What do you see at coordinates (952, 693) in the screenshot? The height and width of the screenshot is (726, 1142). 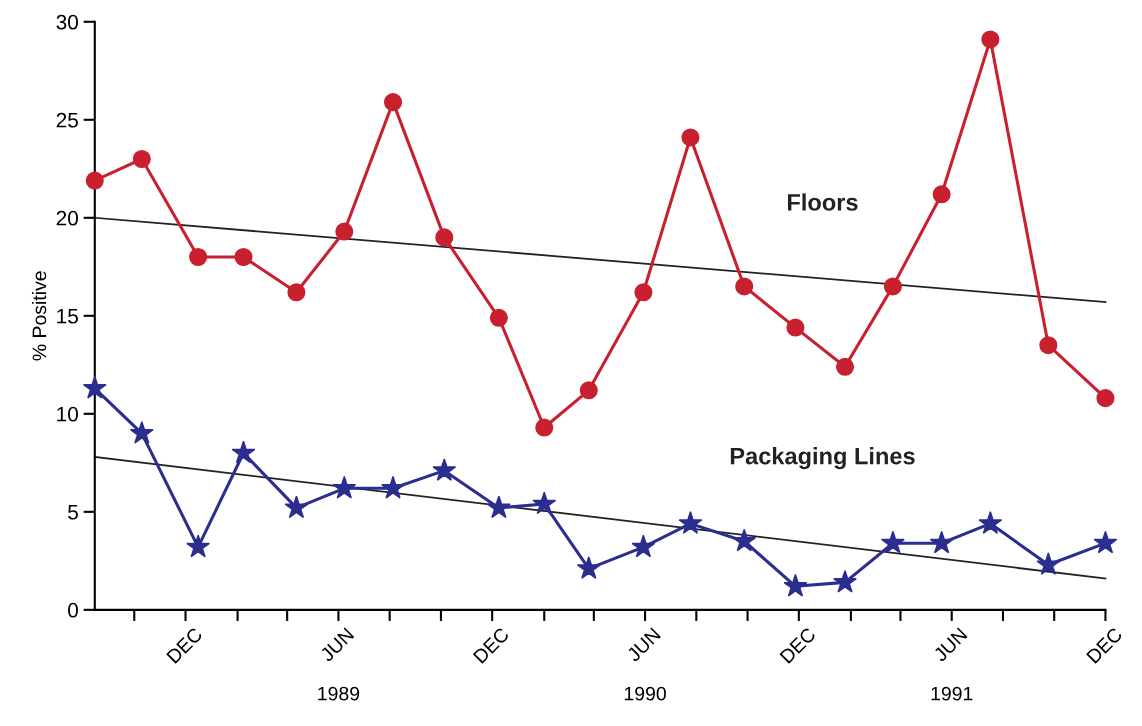 I see `x2-tick-label: 1991` at bounding box center [952, 693].